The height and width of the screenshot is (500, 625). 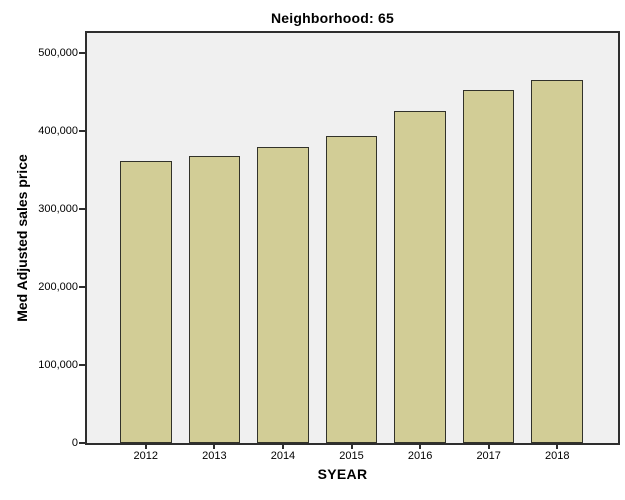 What do you see at coordinates (74, 442) in the screenshot?
I see `y-tick-label: 0` at bounding box center [74, 442].